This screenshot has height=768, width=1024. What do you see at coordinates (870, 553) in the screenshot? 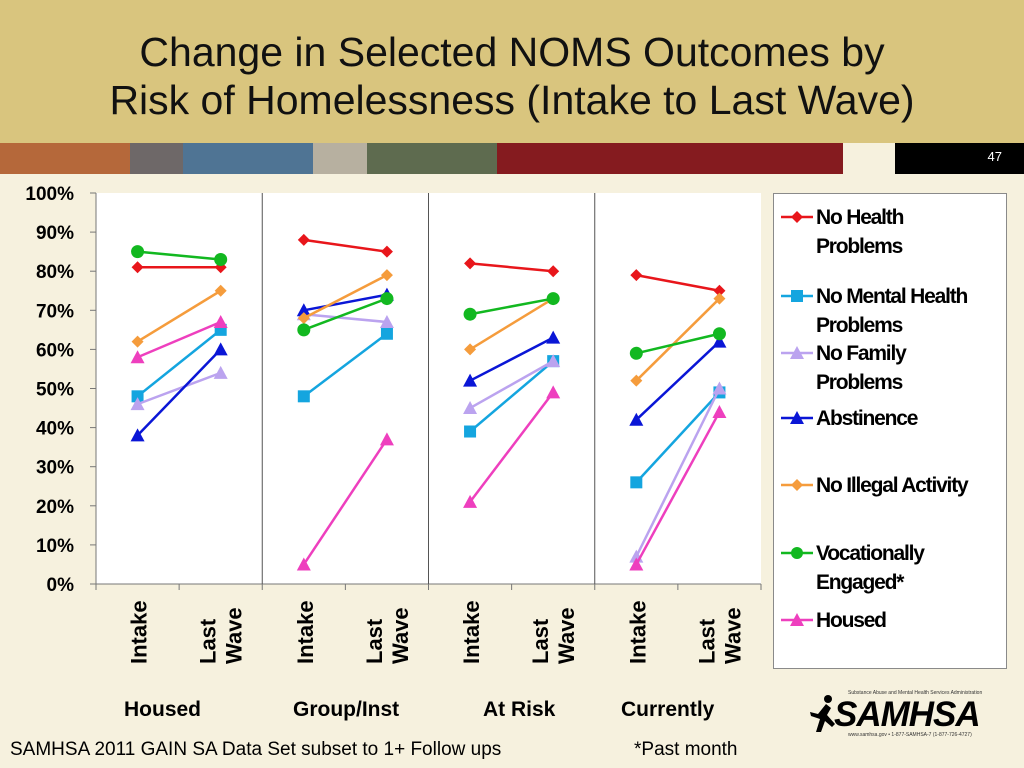
I see `legend-label-line: Vocationally` at bounding box center [870, 553].